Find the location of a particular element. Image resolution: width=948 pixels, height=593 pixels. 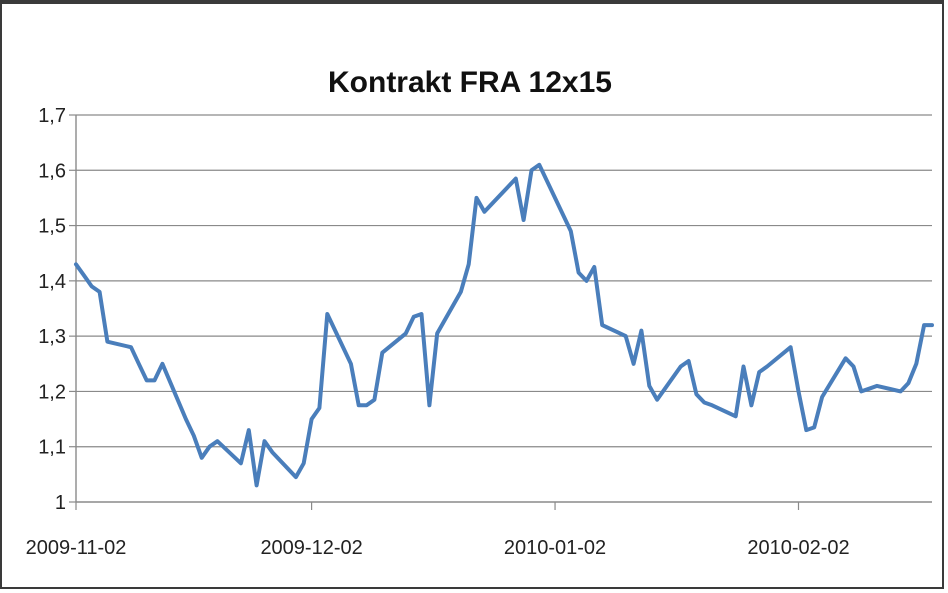

y-axis-ticks: 1 1,1 1,2 1,3 1,4 1,5 1,6 1,7 is located at coordinates (57, 309).